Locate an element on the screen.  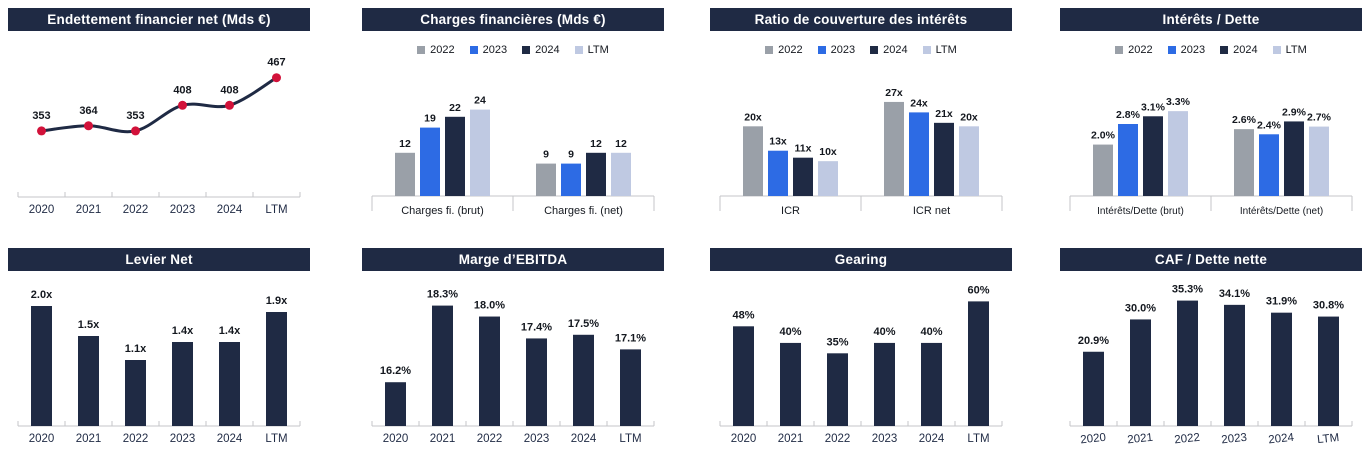
chart-legend: 2022 2023 2024 LTM is located at coordinates (861, 50).